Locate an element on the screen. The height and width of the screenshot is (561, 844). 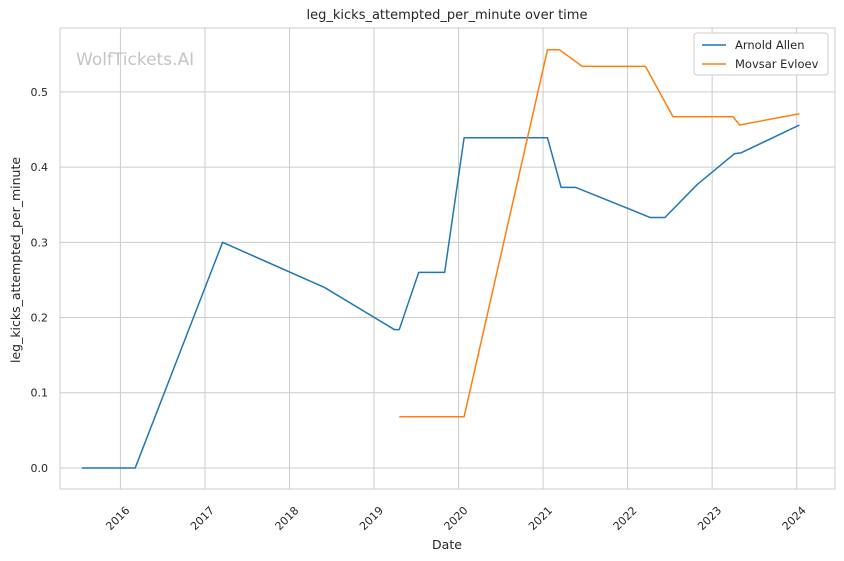
x-tick-label: 2019 is located at coordinates (371, 518).